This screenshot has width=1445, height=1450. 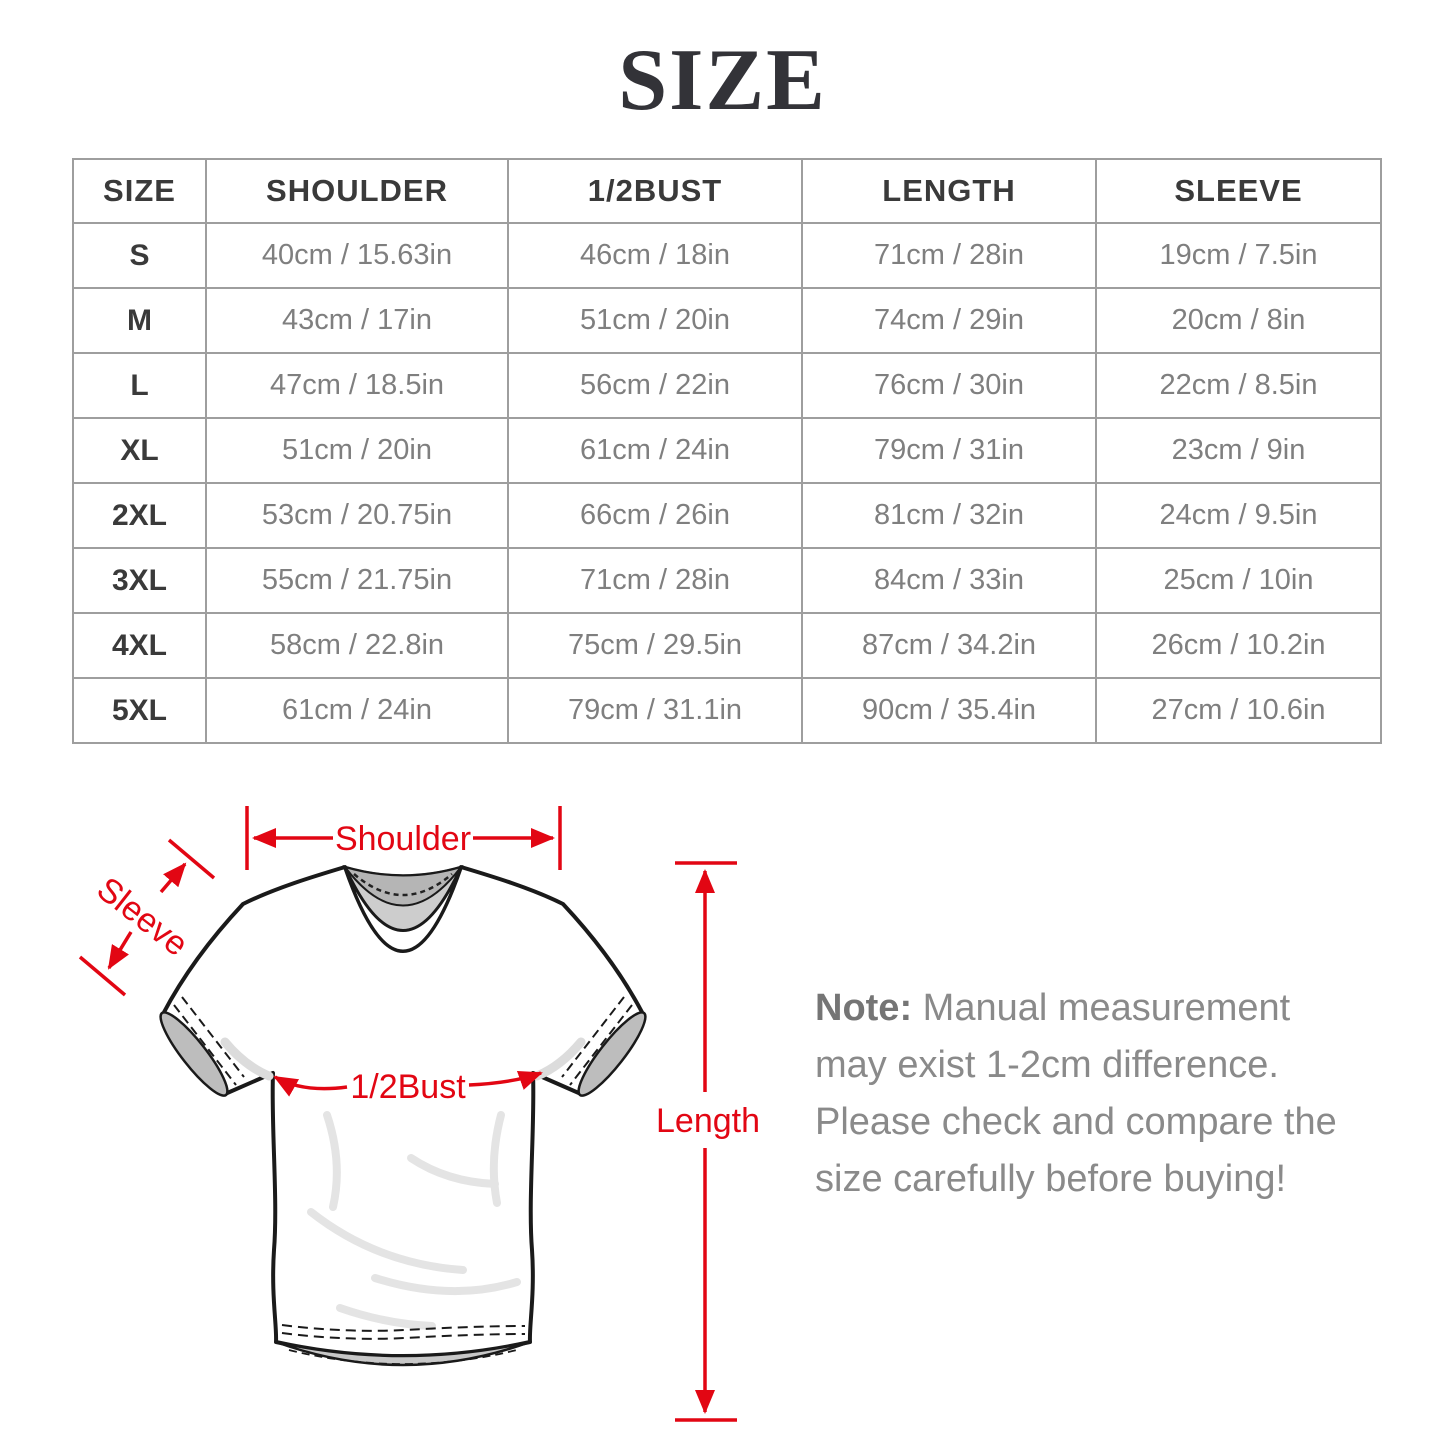 I want to click on wrinkle-lines, so click(x=403, y=1183).